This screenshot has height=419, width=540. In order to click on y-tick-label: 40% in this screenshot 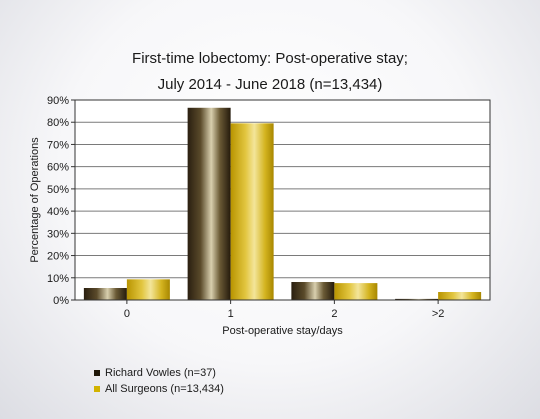, I will do `click(58, 212)`.